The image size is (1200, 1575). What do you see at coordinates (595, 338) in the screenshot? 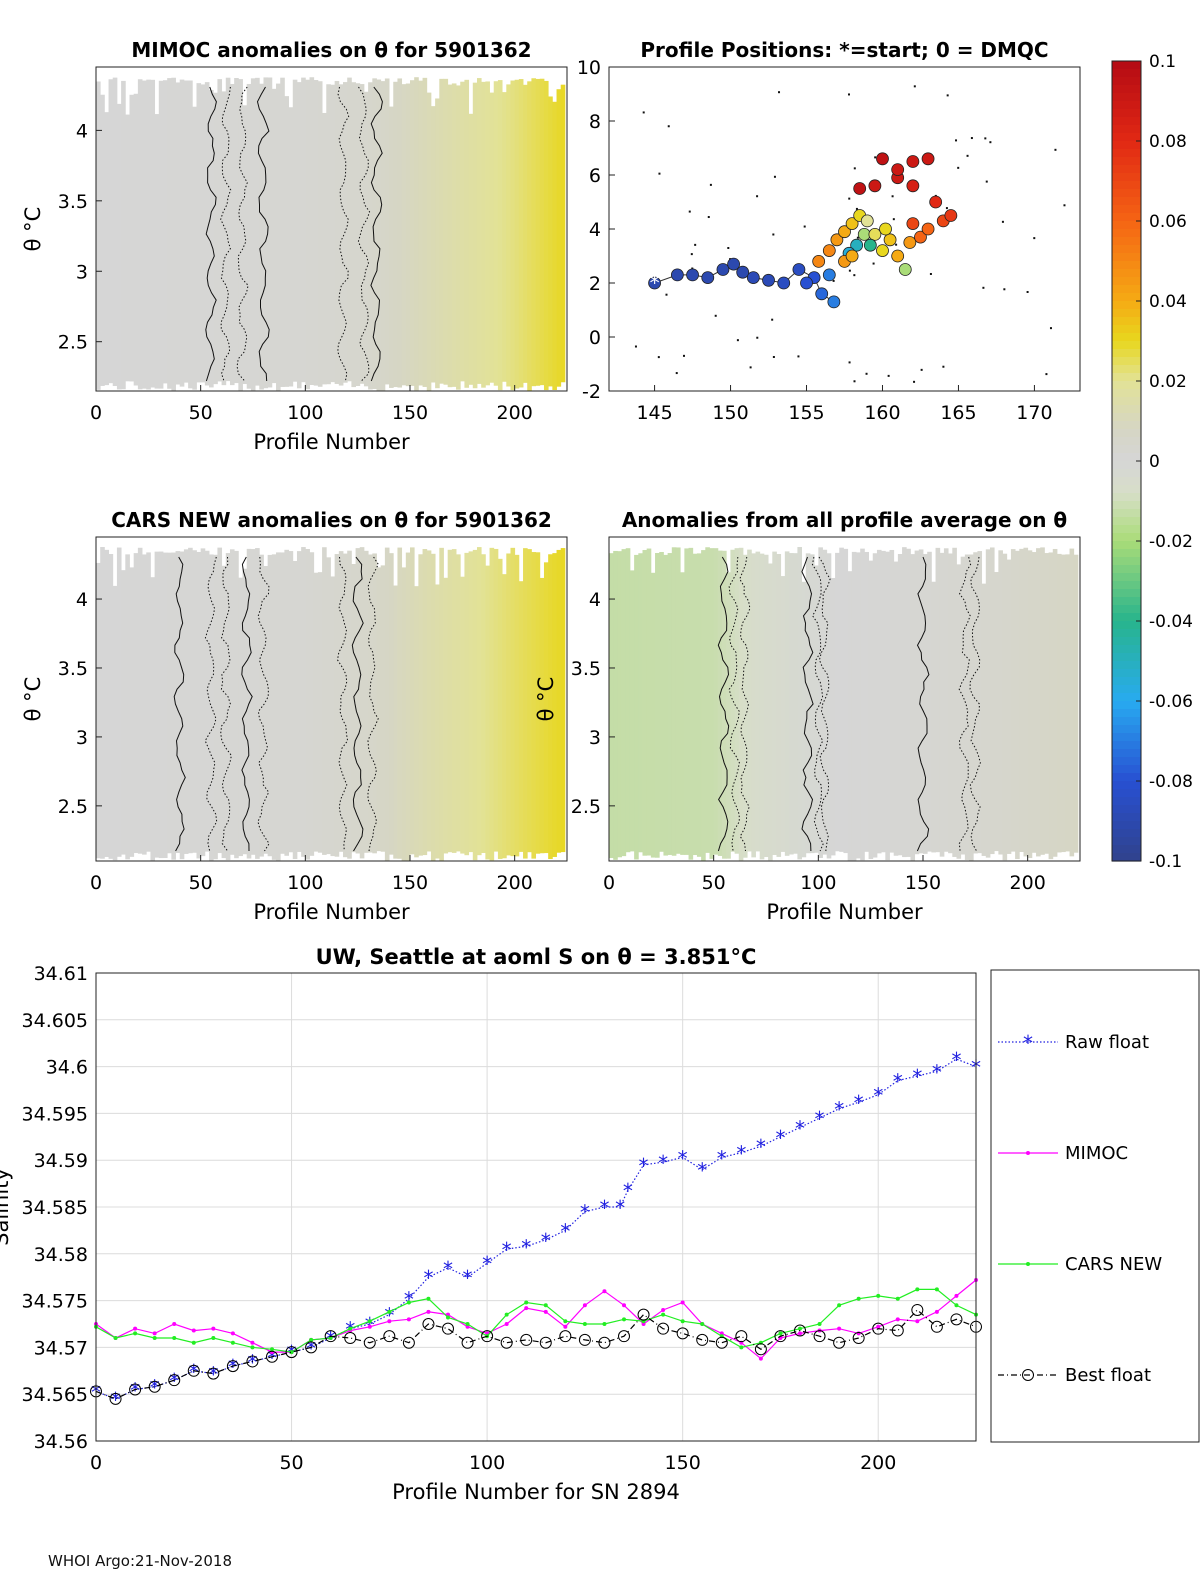
I see `y-tick-label: 0` at bounding box center [595, 338].